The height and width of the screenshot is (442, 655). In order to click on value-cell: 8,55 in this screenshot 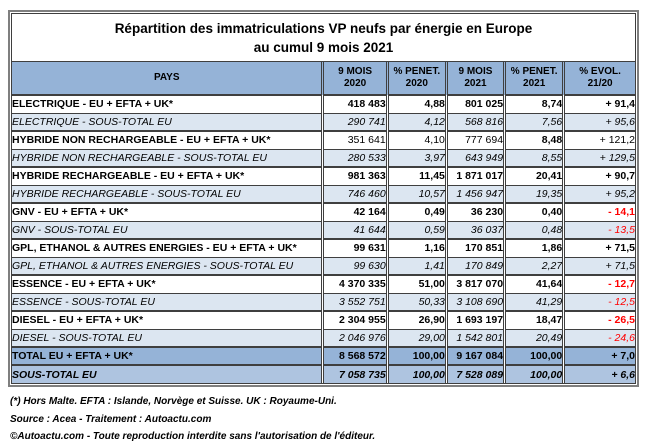, I will do `click(533, 157)`.